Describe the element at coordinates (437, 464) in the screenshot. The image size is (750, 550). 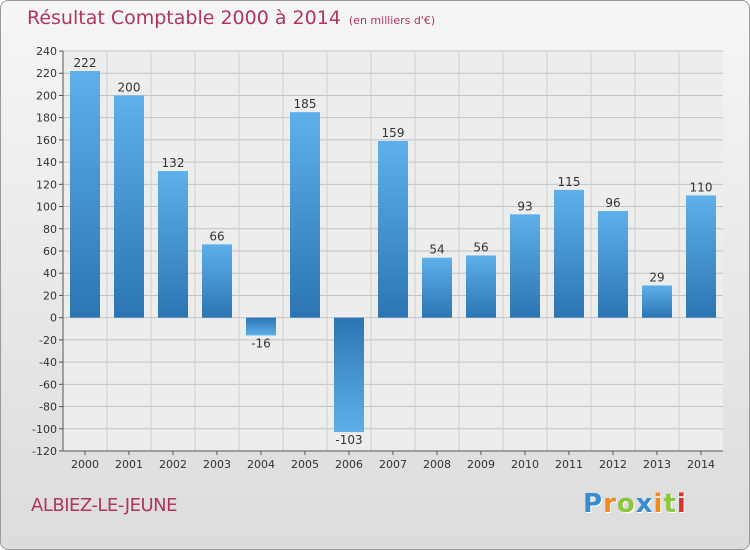
I see `x-tick-label: 2008` at that location.